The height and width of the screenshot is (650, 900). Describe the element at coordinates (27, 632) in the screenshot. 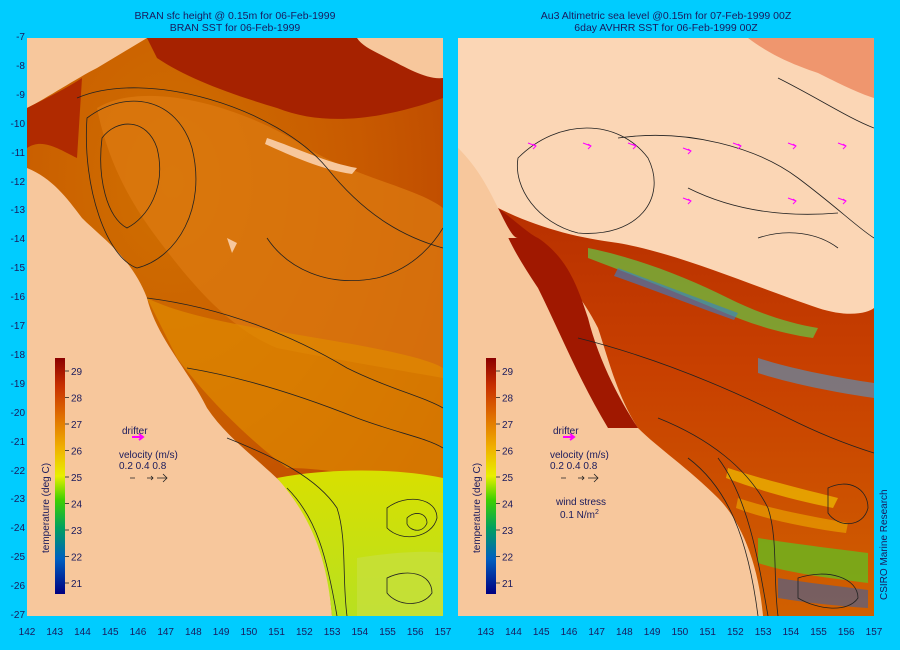

I see `longitude-label: 142` at that location.